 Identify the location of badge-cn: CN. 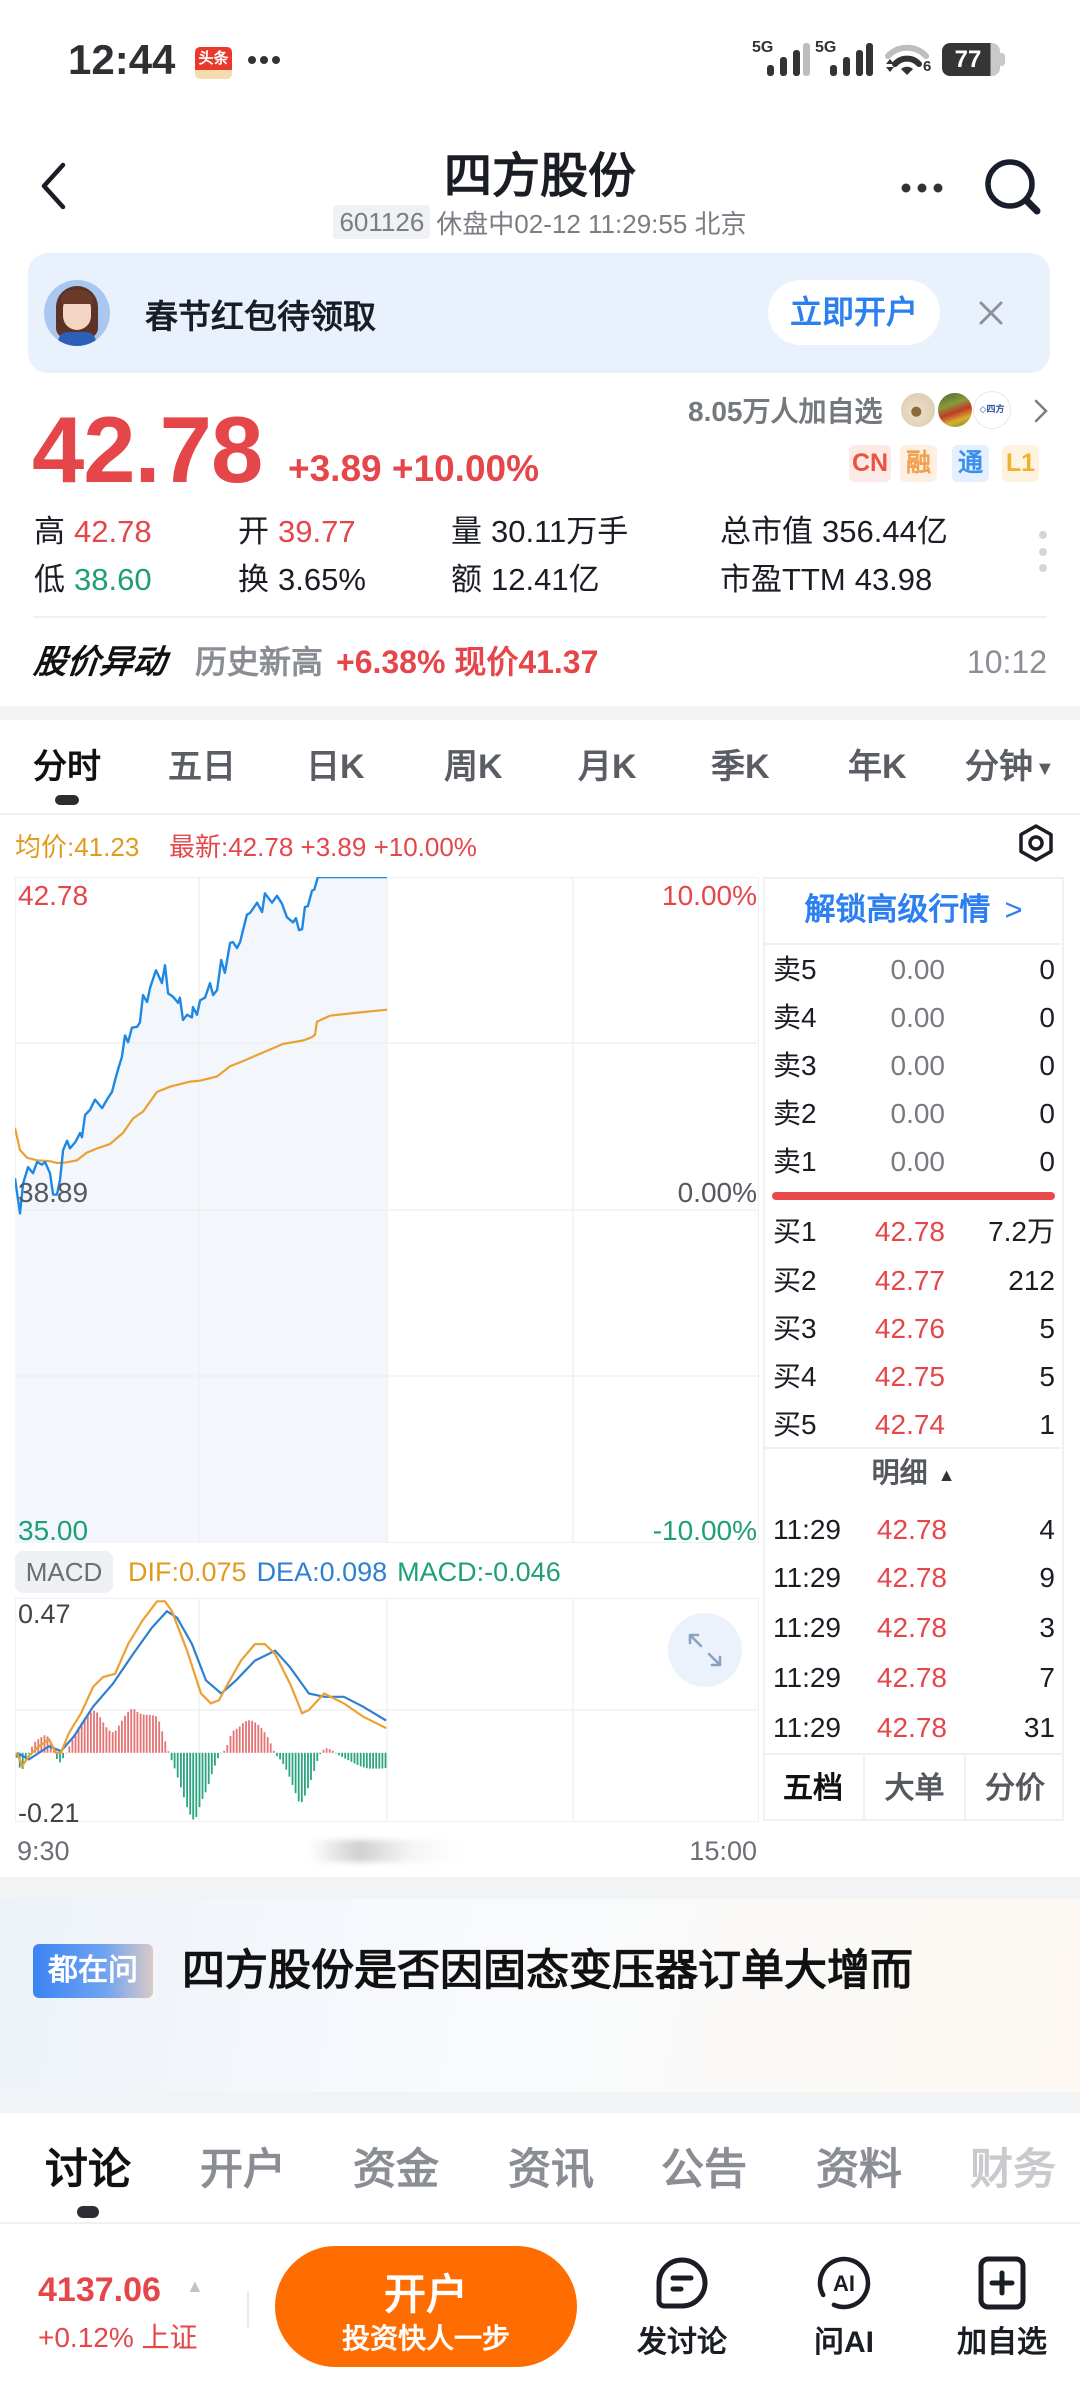
(870, 463).